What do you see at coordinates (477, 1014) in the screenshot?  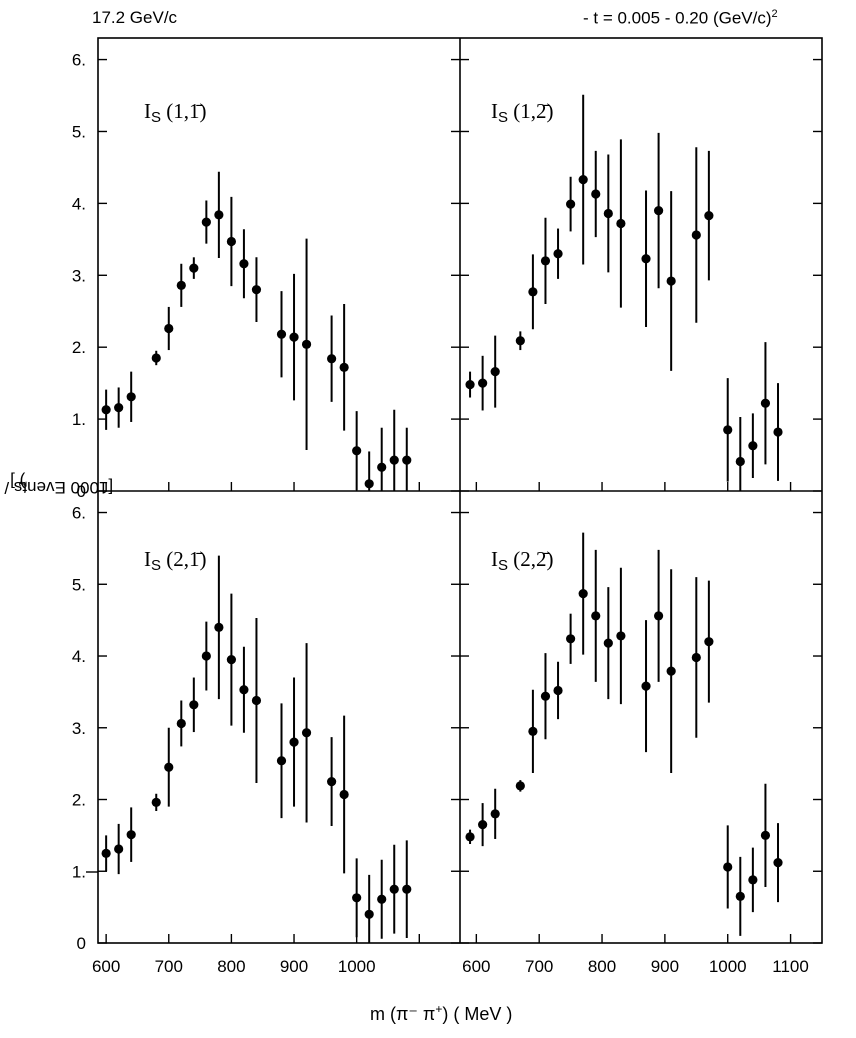 I see `x-axis-label-end: ) ( MeV )` at bounding box center [477, 1014].